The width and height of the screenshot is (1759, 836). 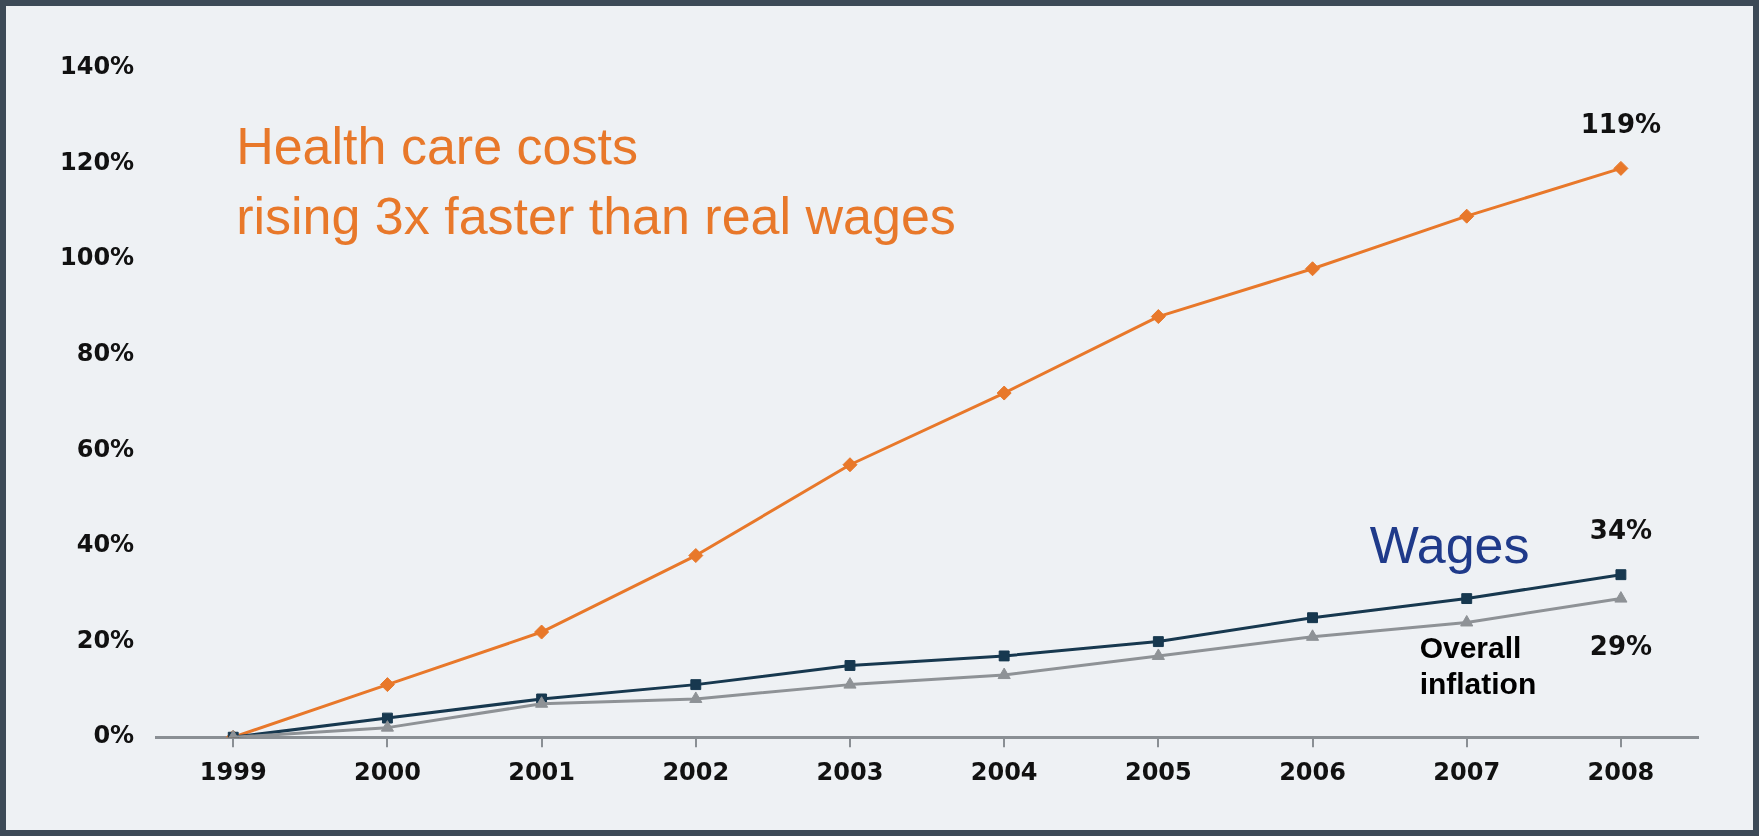 I want to click on y-tick-label: 20%, so click(x=105, y=639).